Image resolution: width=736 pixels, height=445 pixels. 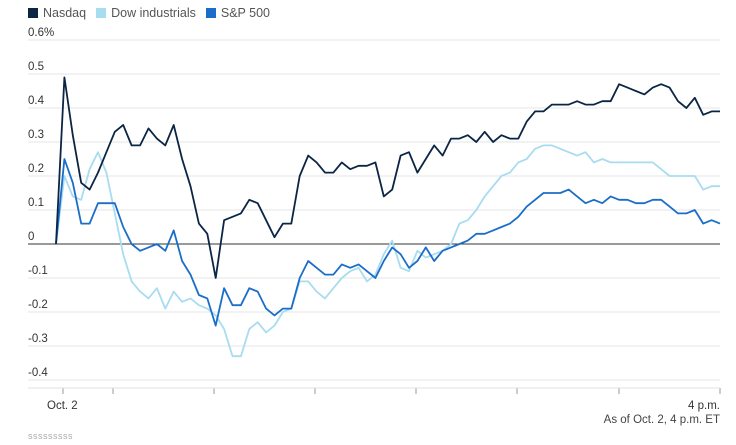 I want to click on legend-item-dow: Dow industrials, so click(x=146, y=13).